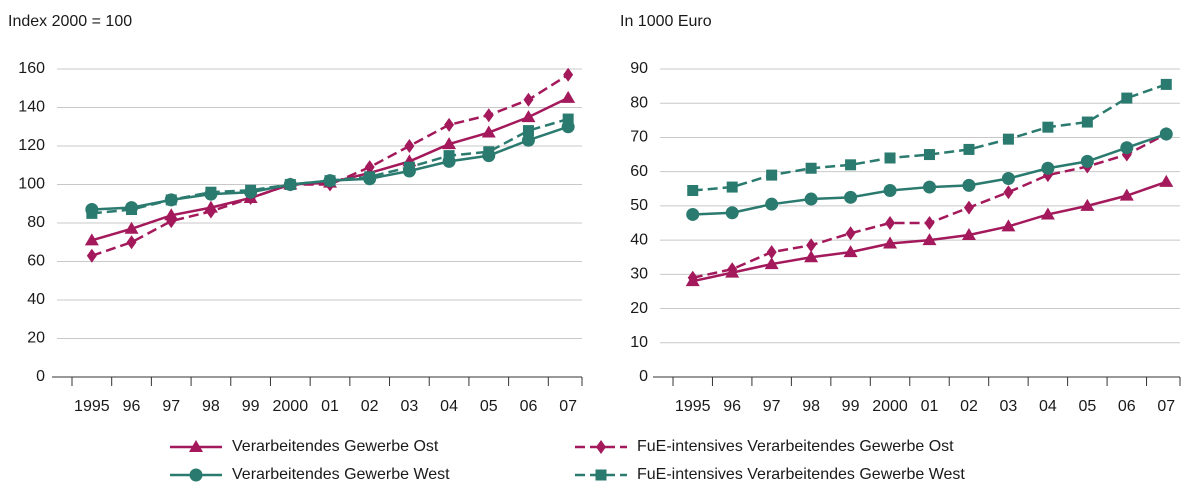  I want to click on x-tick-label: 99, so click(251, 406).